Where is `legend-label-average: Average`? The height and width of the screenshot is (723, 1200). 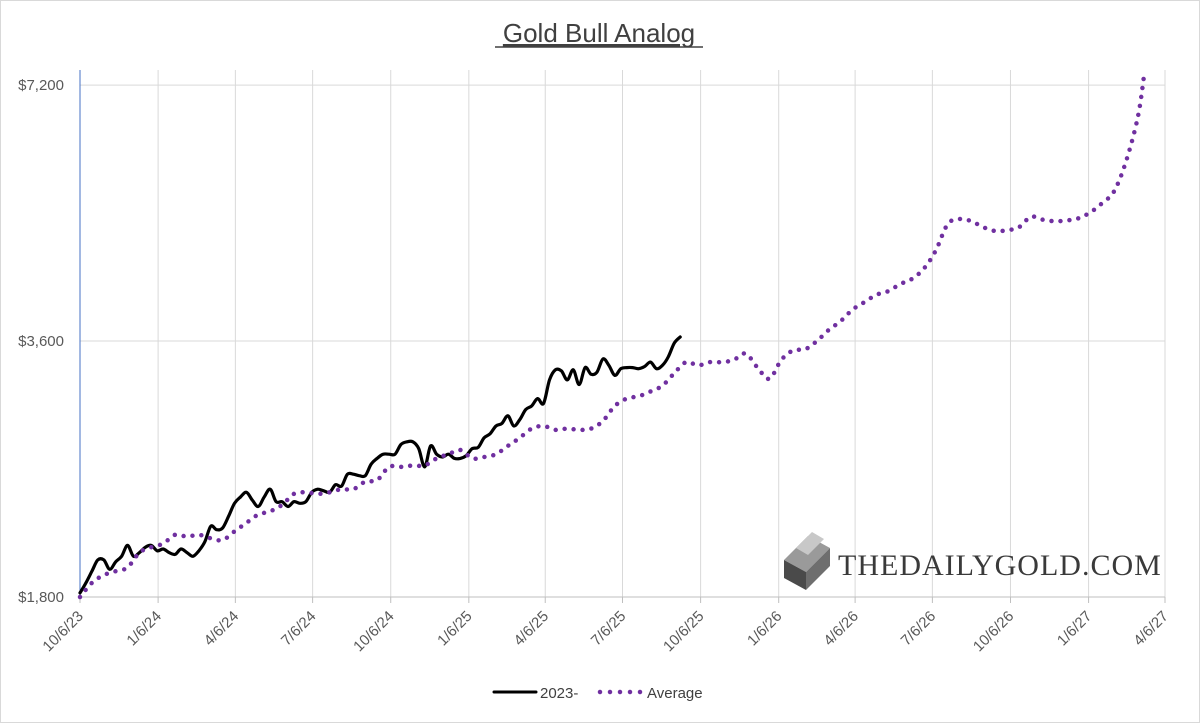
legend-label-average: Average is located at coordinates (675, 693).